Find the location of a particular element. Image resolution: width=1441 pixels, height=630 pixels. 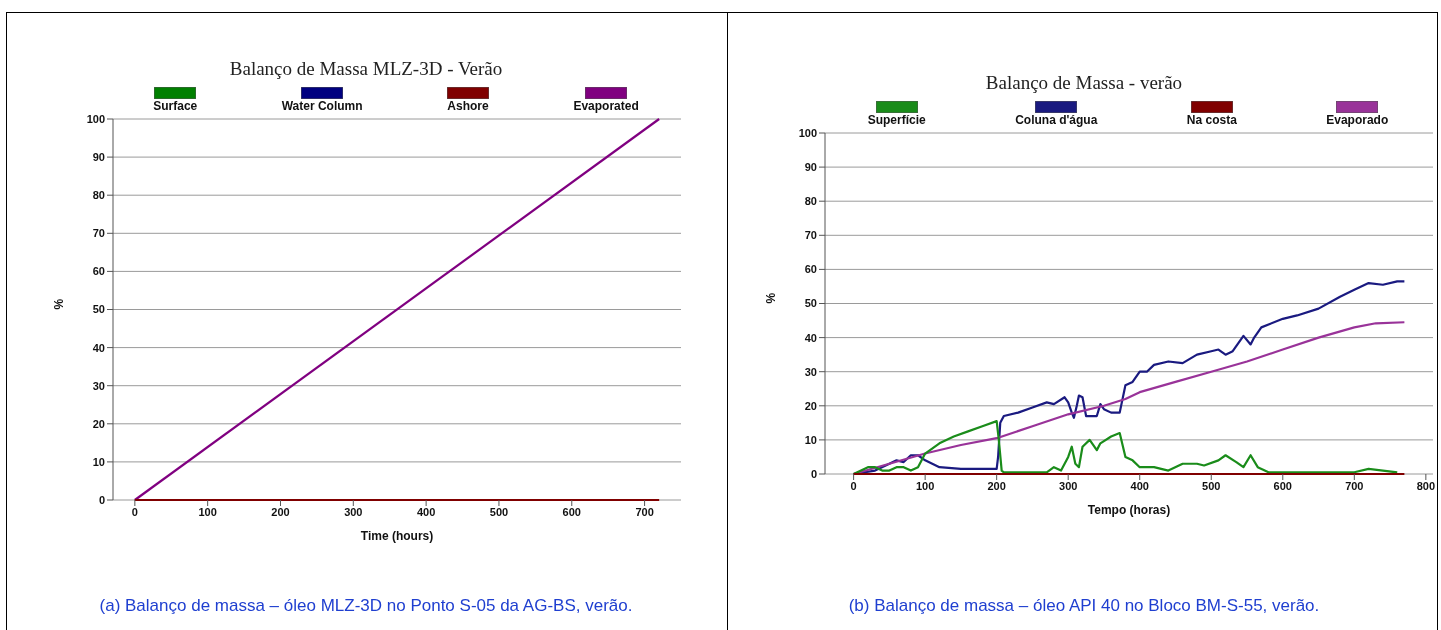

legend-label: Water Column is located at coordinates (322, 106).